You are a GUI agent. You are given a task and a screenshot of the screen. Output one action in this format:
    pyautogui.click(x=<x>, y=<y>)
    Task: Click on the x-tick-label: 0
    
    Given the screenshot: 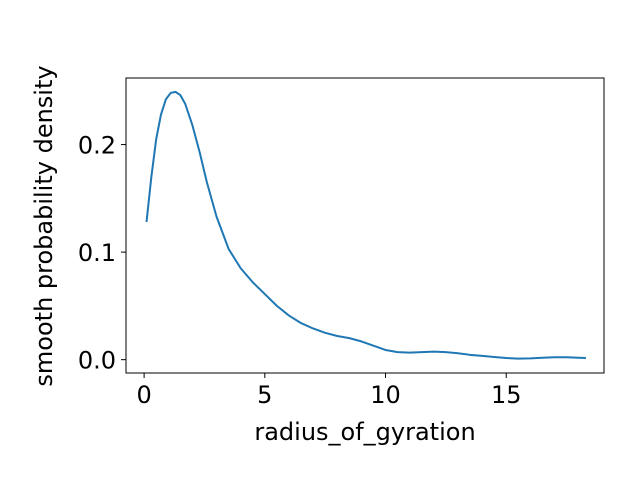 What is the action you would take?
    pyautogui.click(x=143, y=395)
    